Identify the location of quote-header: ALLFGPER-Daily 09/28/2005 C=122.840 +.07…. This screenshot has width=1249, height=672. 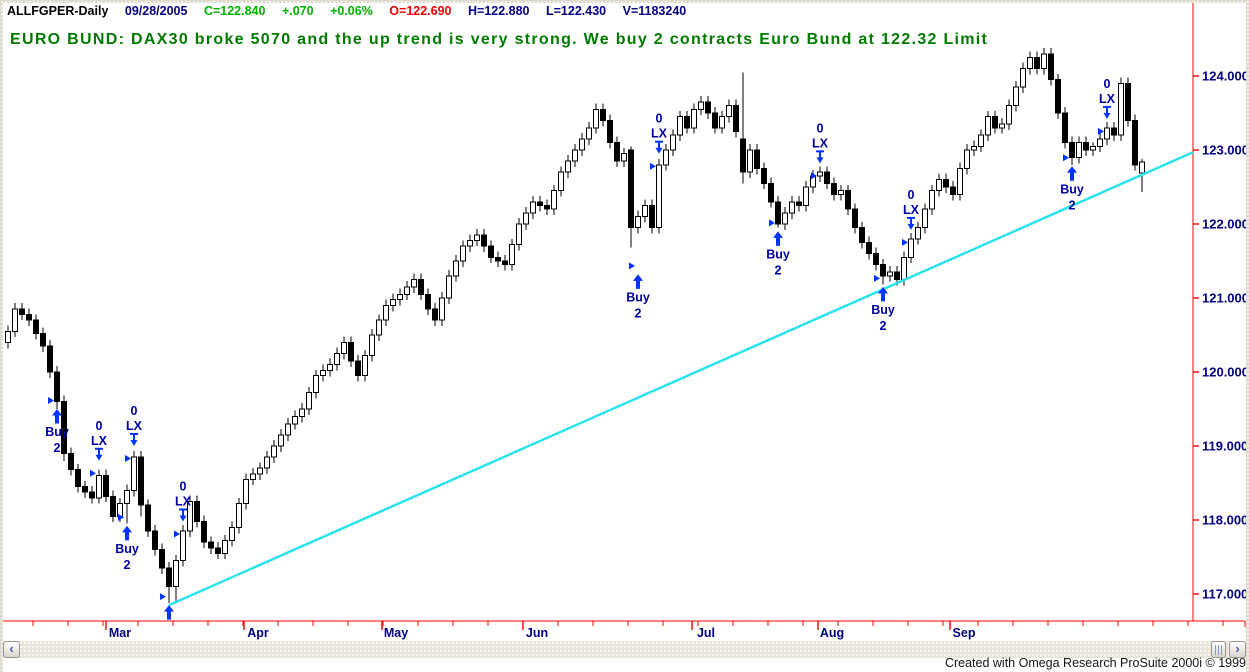
(353, 11).